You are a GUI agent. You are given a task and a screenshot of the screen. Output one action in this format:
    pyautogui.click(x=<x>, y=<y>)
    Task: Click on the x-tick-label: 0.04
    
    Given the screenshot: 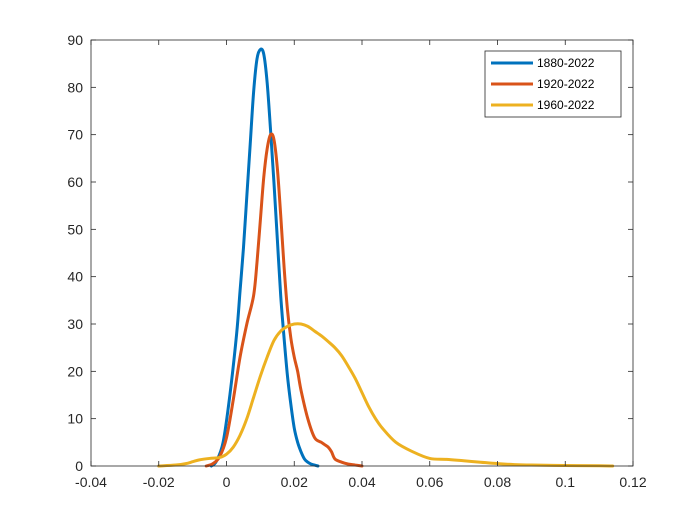 What is the action you would take?
    pyautogui.click(x=361, y=482)
    